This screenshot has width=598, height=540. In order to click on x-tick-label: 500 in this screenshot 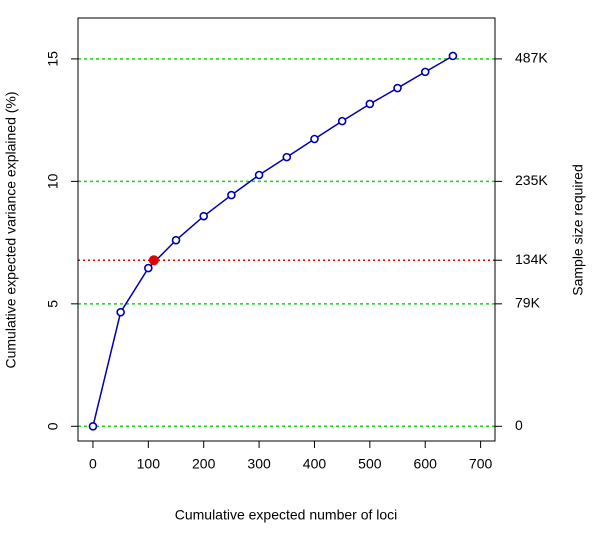, I will do `click(370, 464)`.